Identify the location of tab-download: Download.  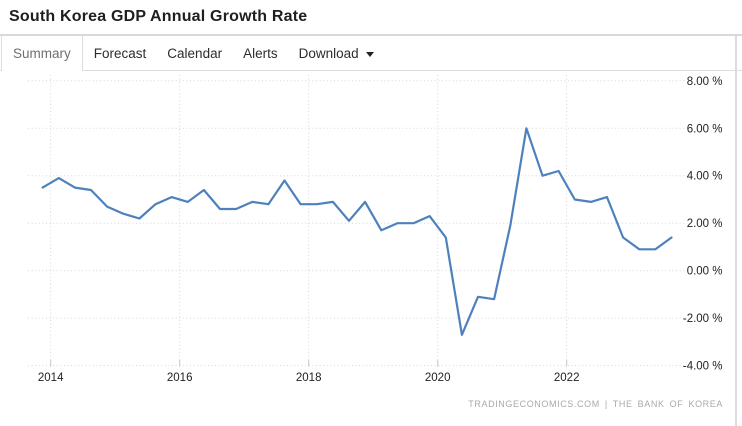
(336, 53).